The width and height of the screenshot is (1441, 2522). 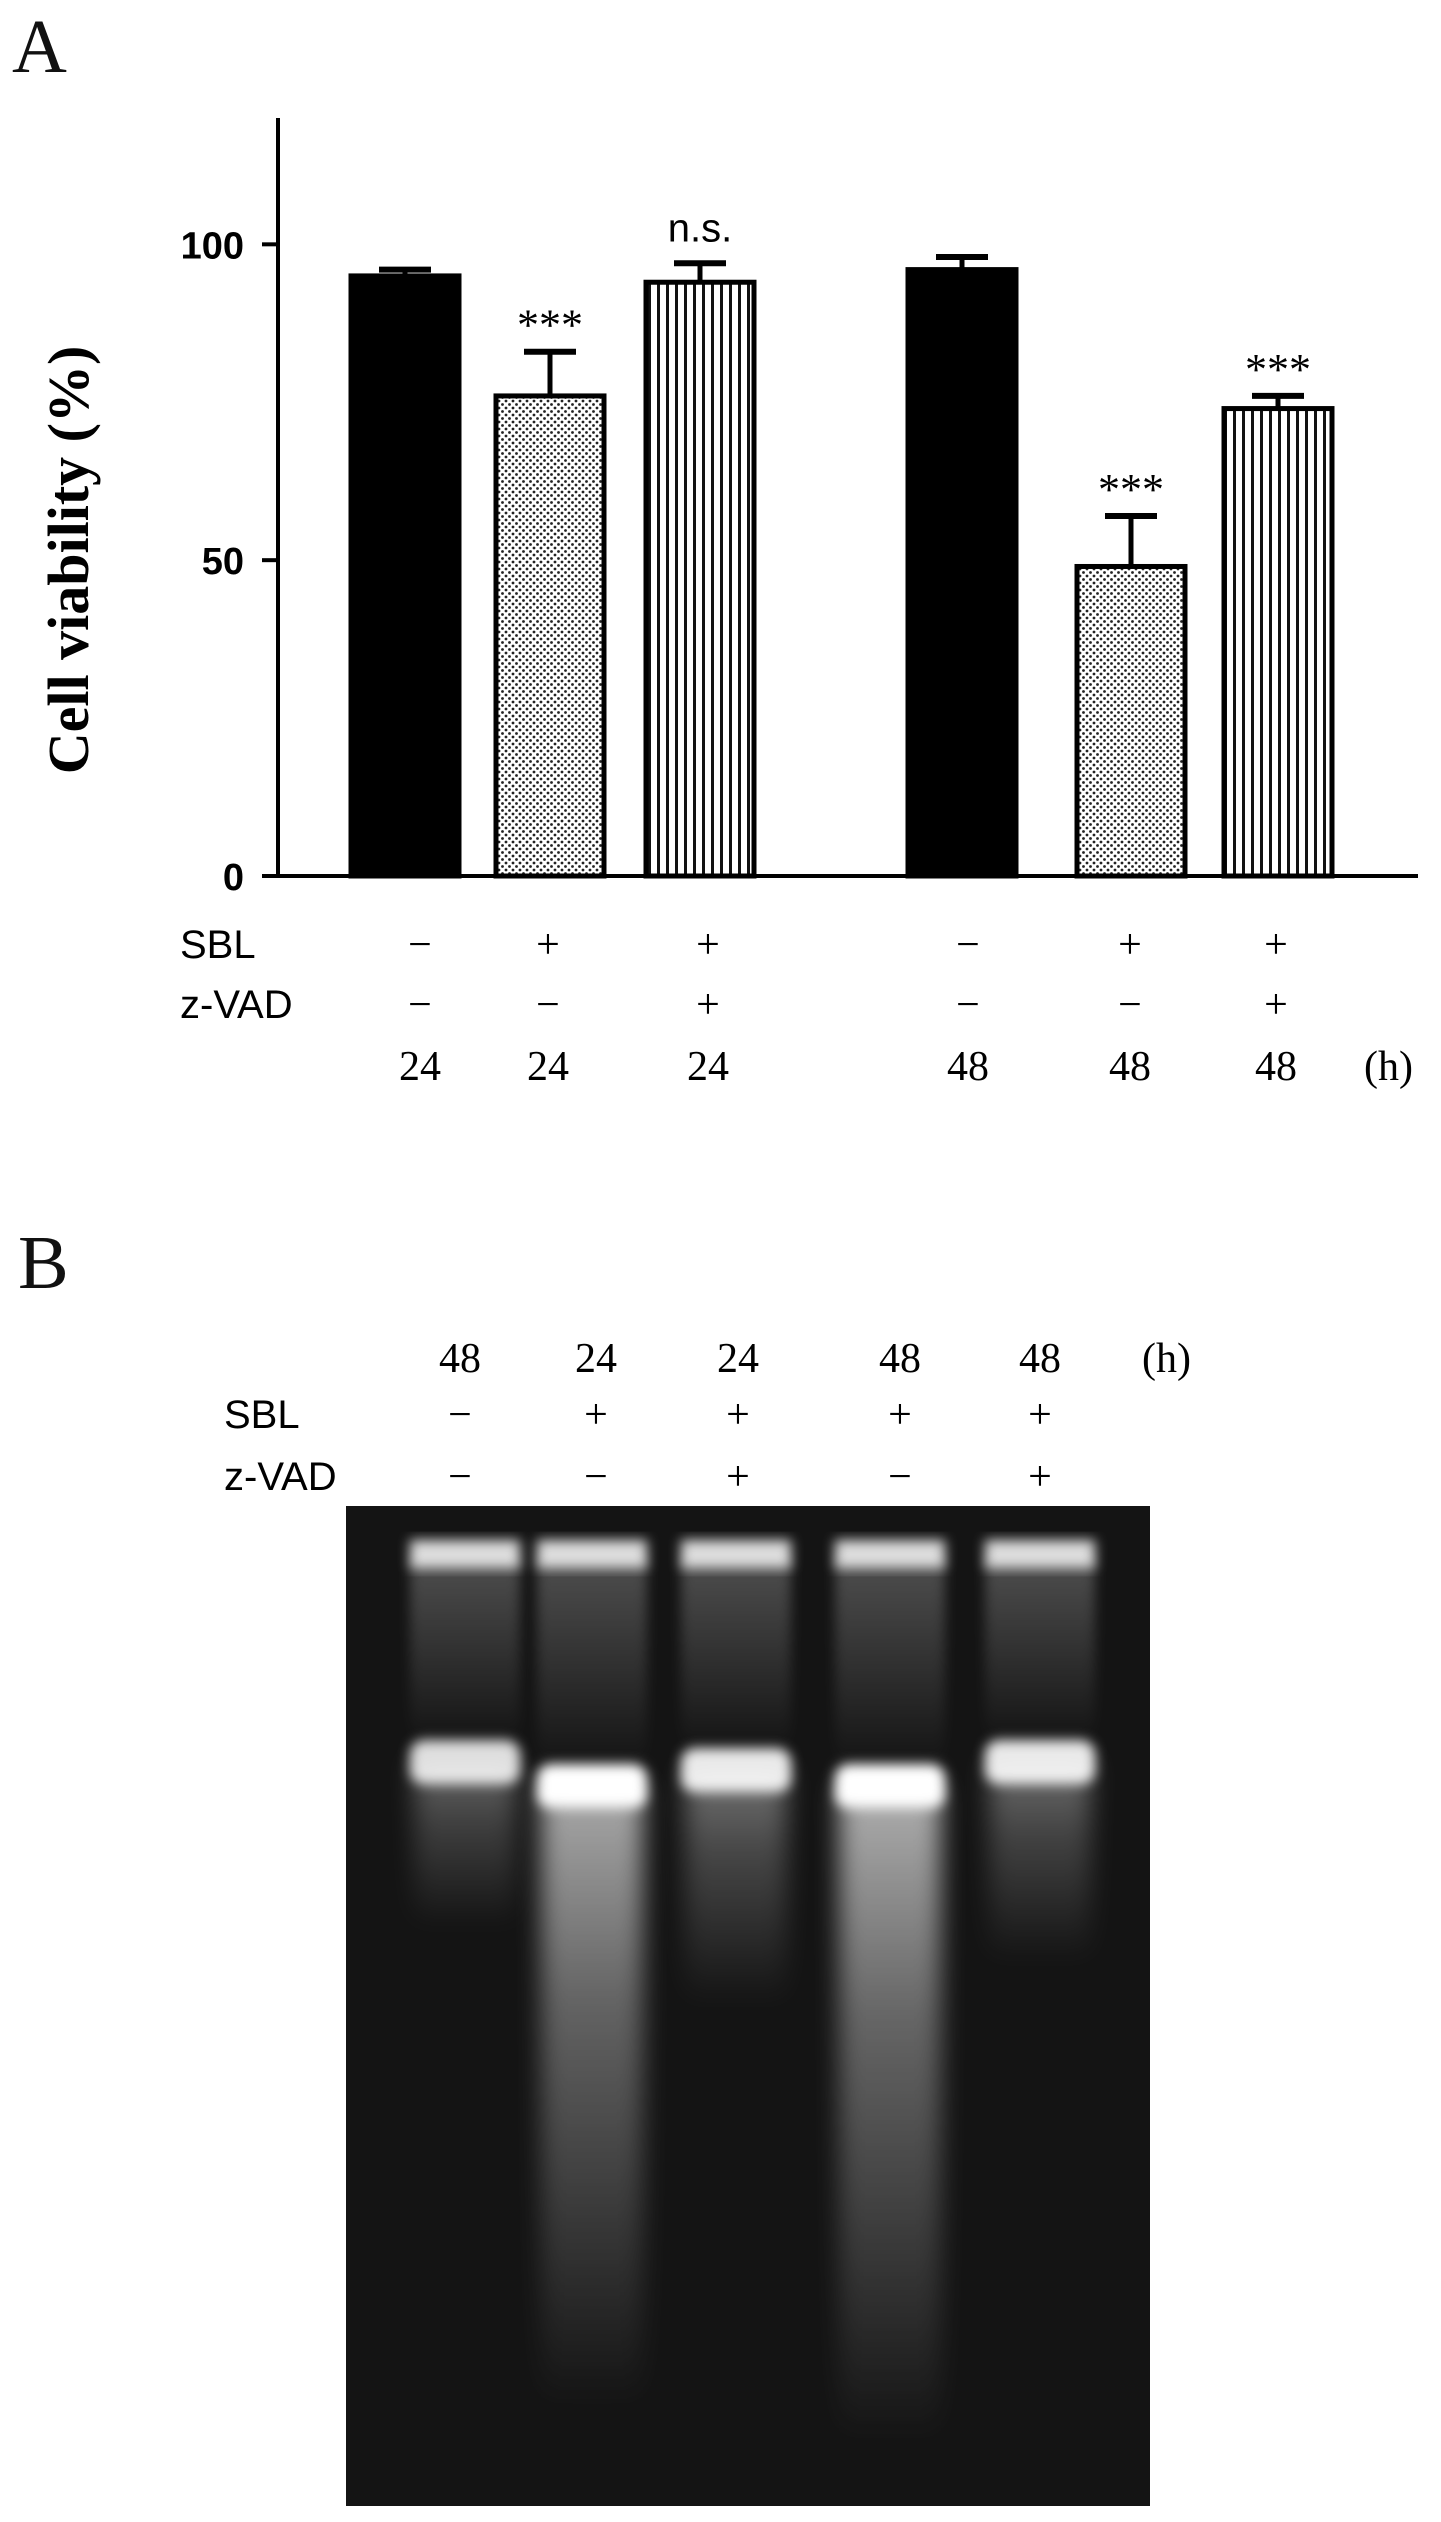 I want to click on gel-row-label: z-VAD, so click(x=280, y=1477).